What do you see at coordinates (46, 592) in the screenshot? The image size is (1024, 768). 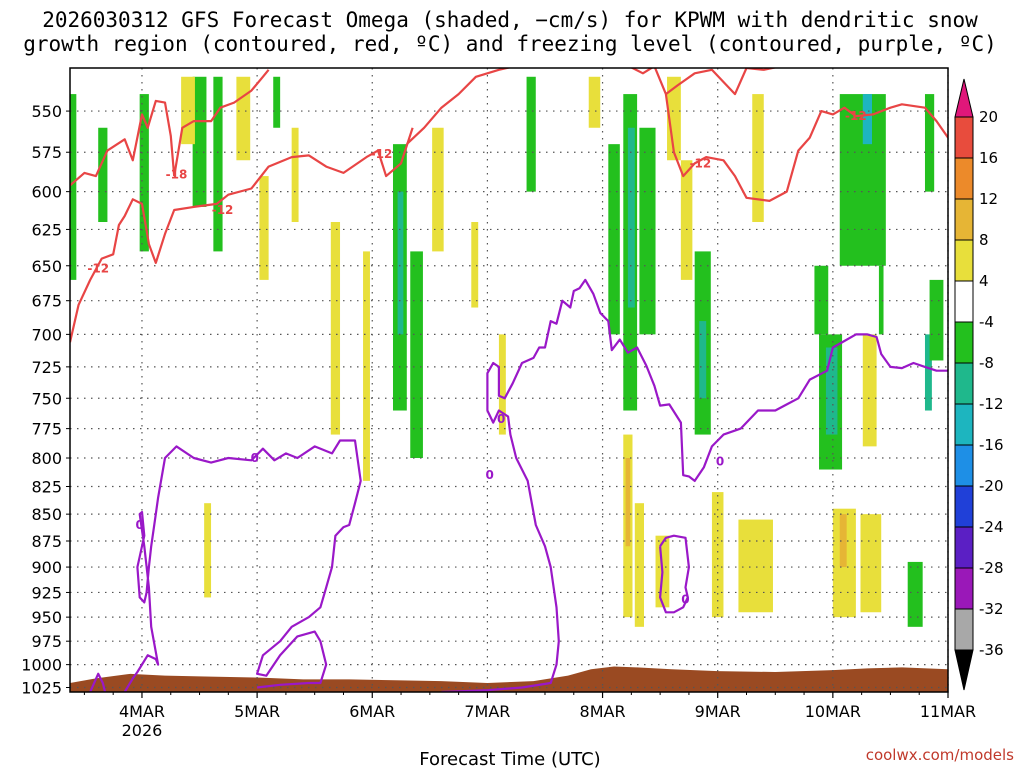 I see `y-tick-label: 925` at bounding box center [46, 592].